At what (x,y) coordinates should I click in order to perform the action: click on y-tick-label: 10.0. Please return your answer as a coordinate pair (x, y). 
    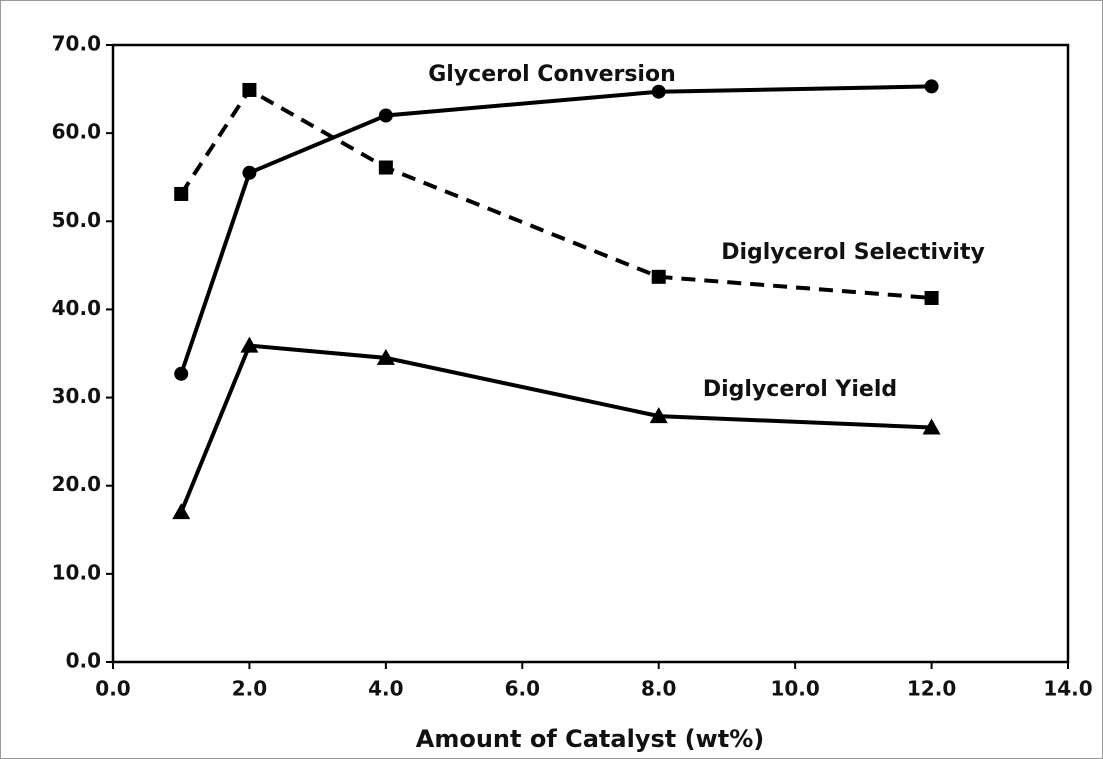
    Looking at the image, I should click on (76, 572).